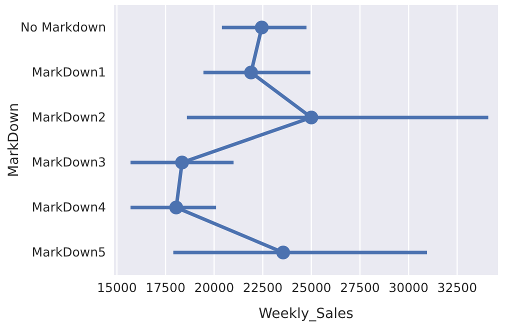 Image resolution: width=512 pixels, height=325 pixels. What do you see at coordinates (63, 27) in the screenshot?
I see `y-tick-label: No Markdown` at bounding box center [63, 27].